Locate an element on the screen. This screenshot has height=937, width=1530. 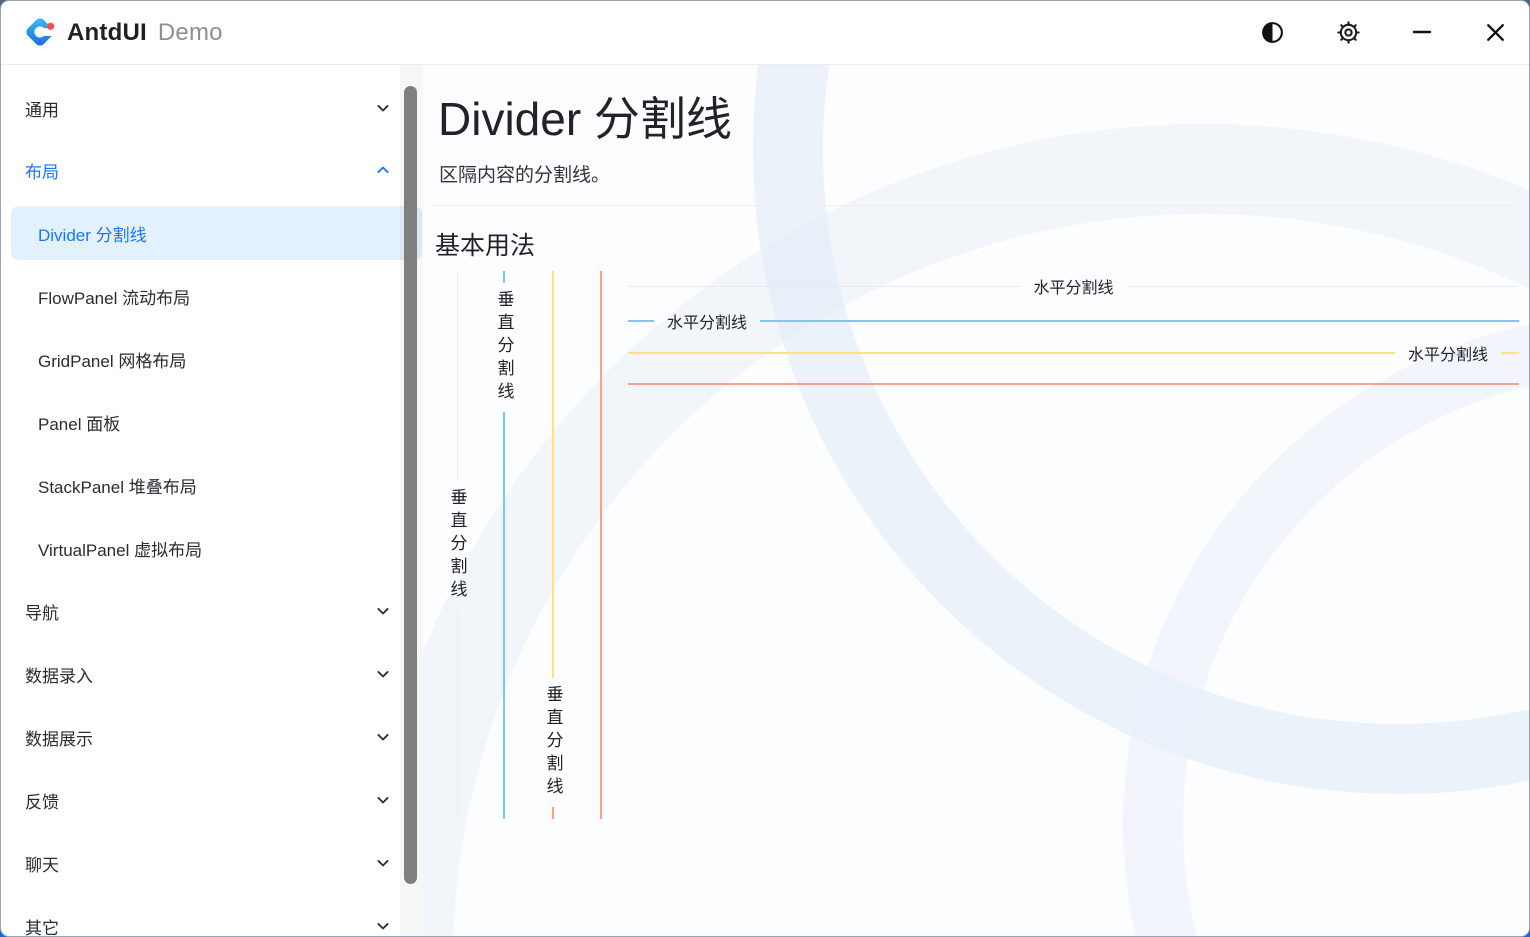
sidebar-group-data-entry: 数据录入 is located at coordinates (216, 674).